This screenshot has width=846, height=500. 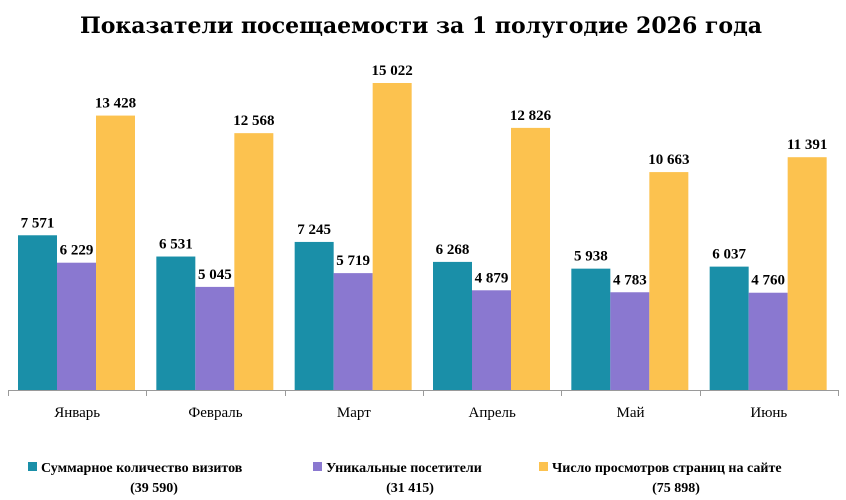 What do you see at coordinates (135, 478) in the screenshot?
I see `legend-entry-visits: Суммарное количество визитов (39 590)` at bounding box center [135, 478].